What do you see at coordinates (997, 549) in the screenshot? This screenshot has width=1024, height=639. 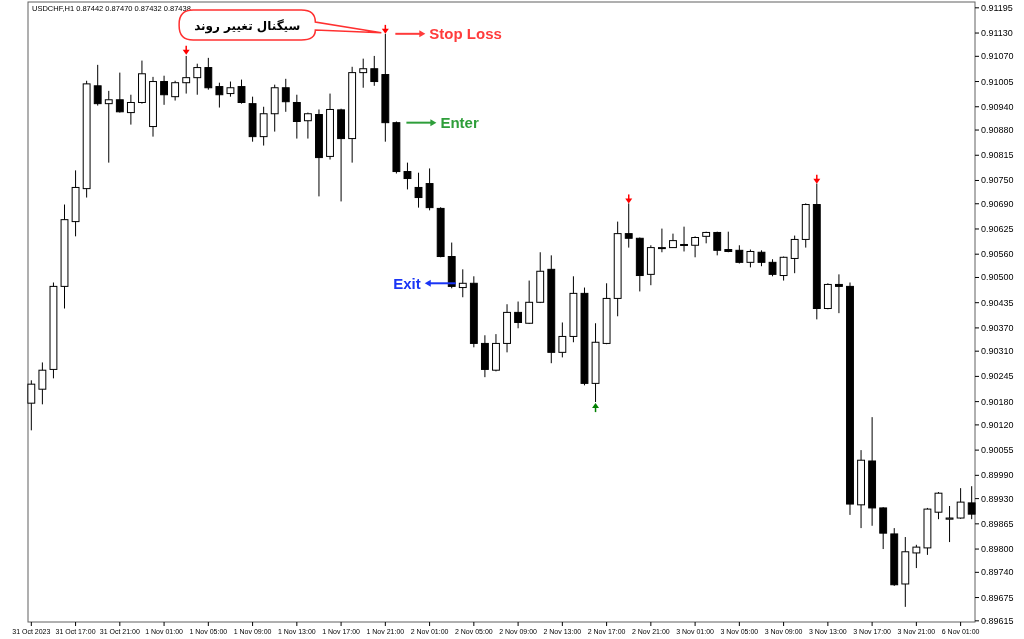 I see `y-tick-label: 0.89800` at bounding box center [997, 549].